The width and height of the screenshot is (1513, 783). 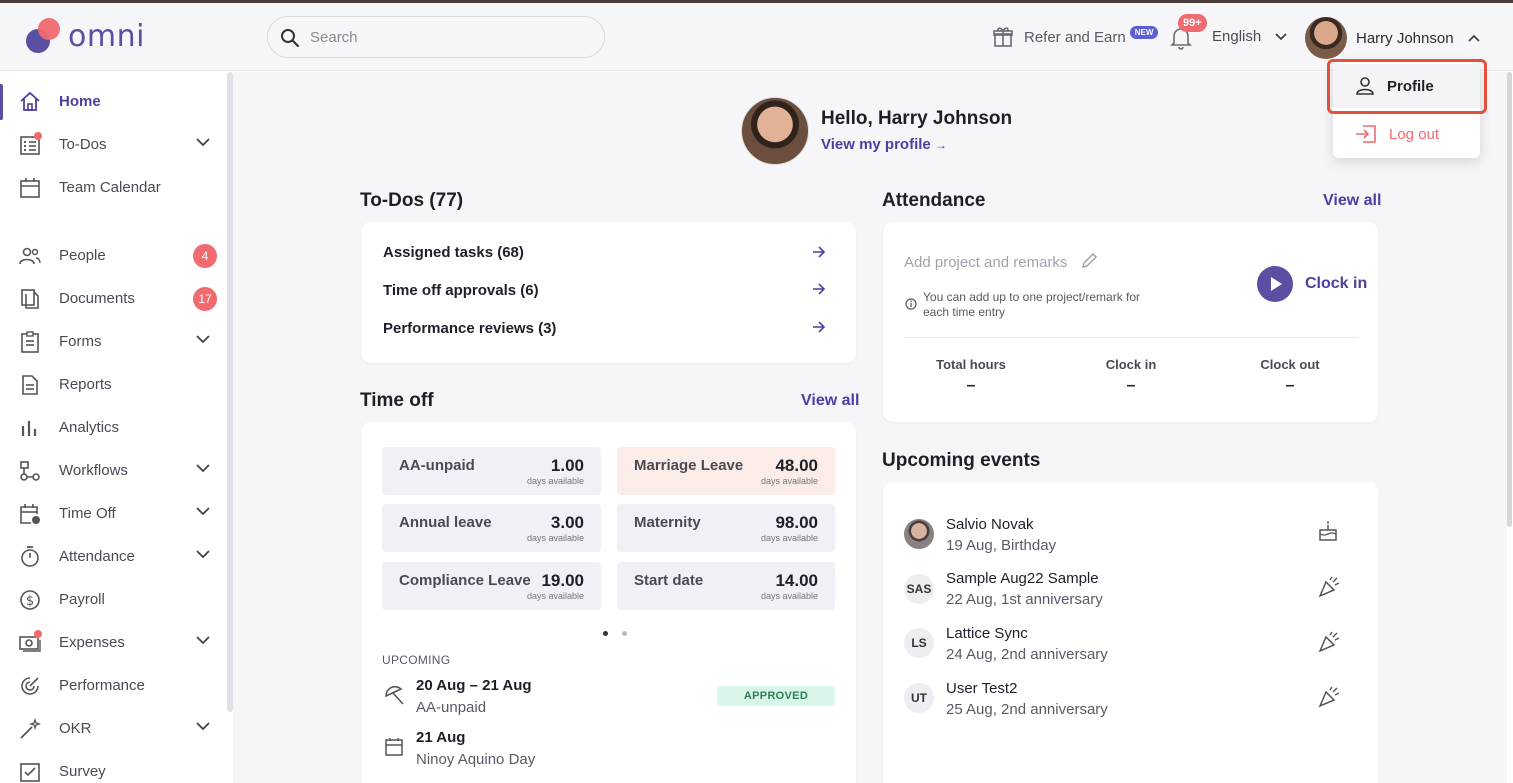 I want to click on upcoming-date: 20 Aug – 21 Aug, so click(x=474, y=685).